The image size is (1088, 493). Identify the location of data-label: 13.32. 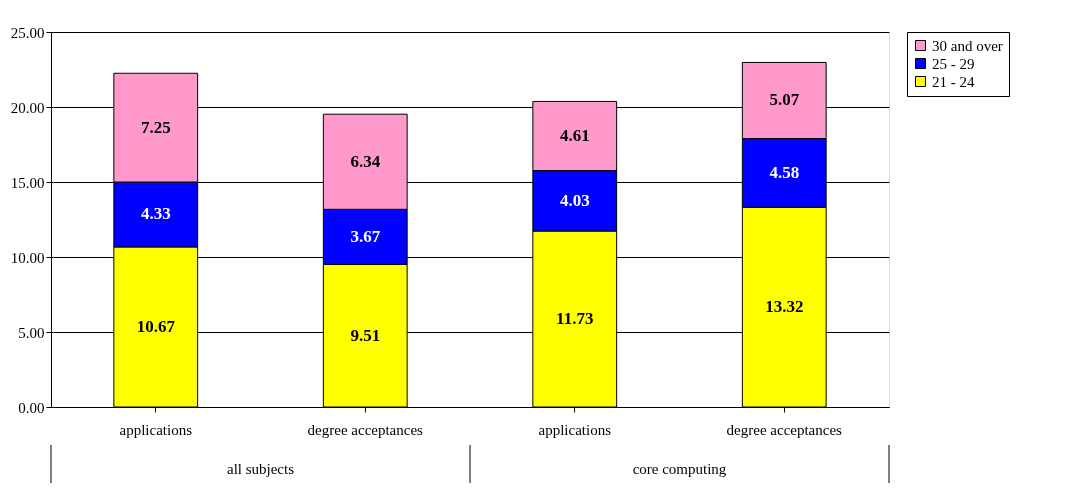
(784, 307).